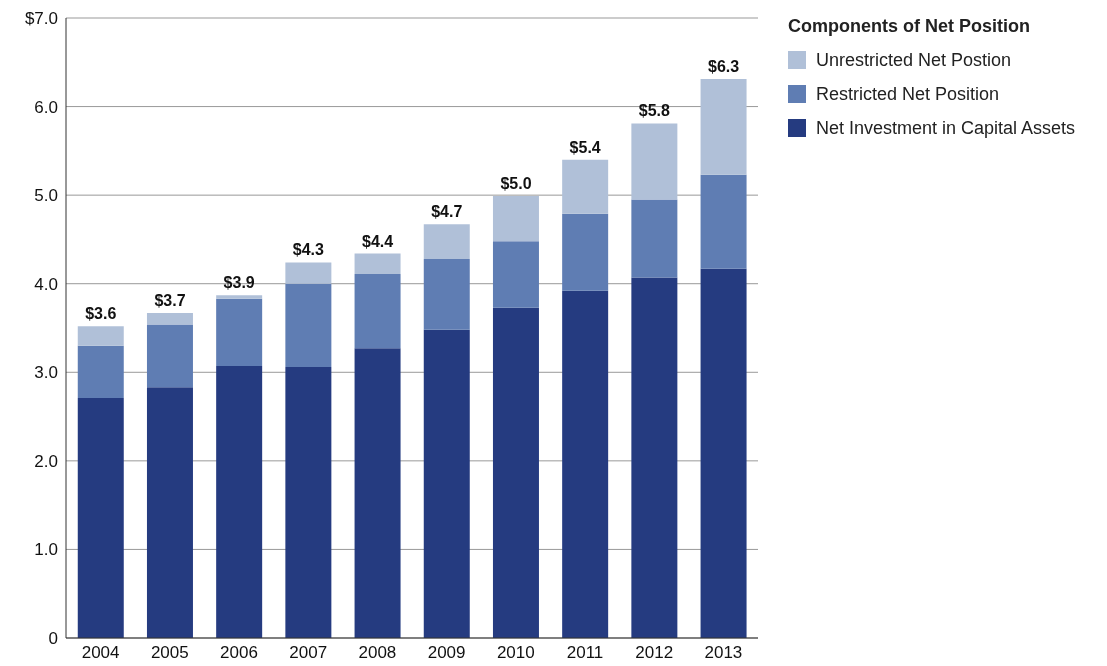  What do you see at coordinates (946, 128) in the screenshot?
I see `legend-label: Net Investment in Capital Assets` at bounding box center [946, 128].